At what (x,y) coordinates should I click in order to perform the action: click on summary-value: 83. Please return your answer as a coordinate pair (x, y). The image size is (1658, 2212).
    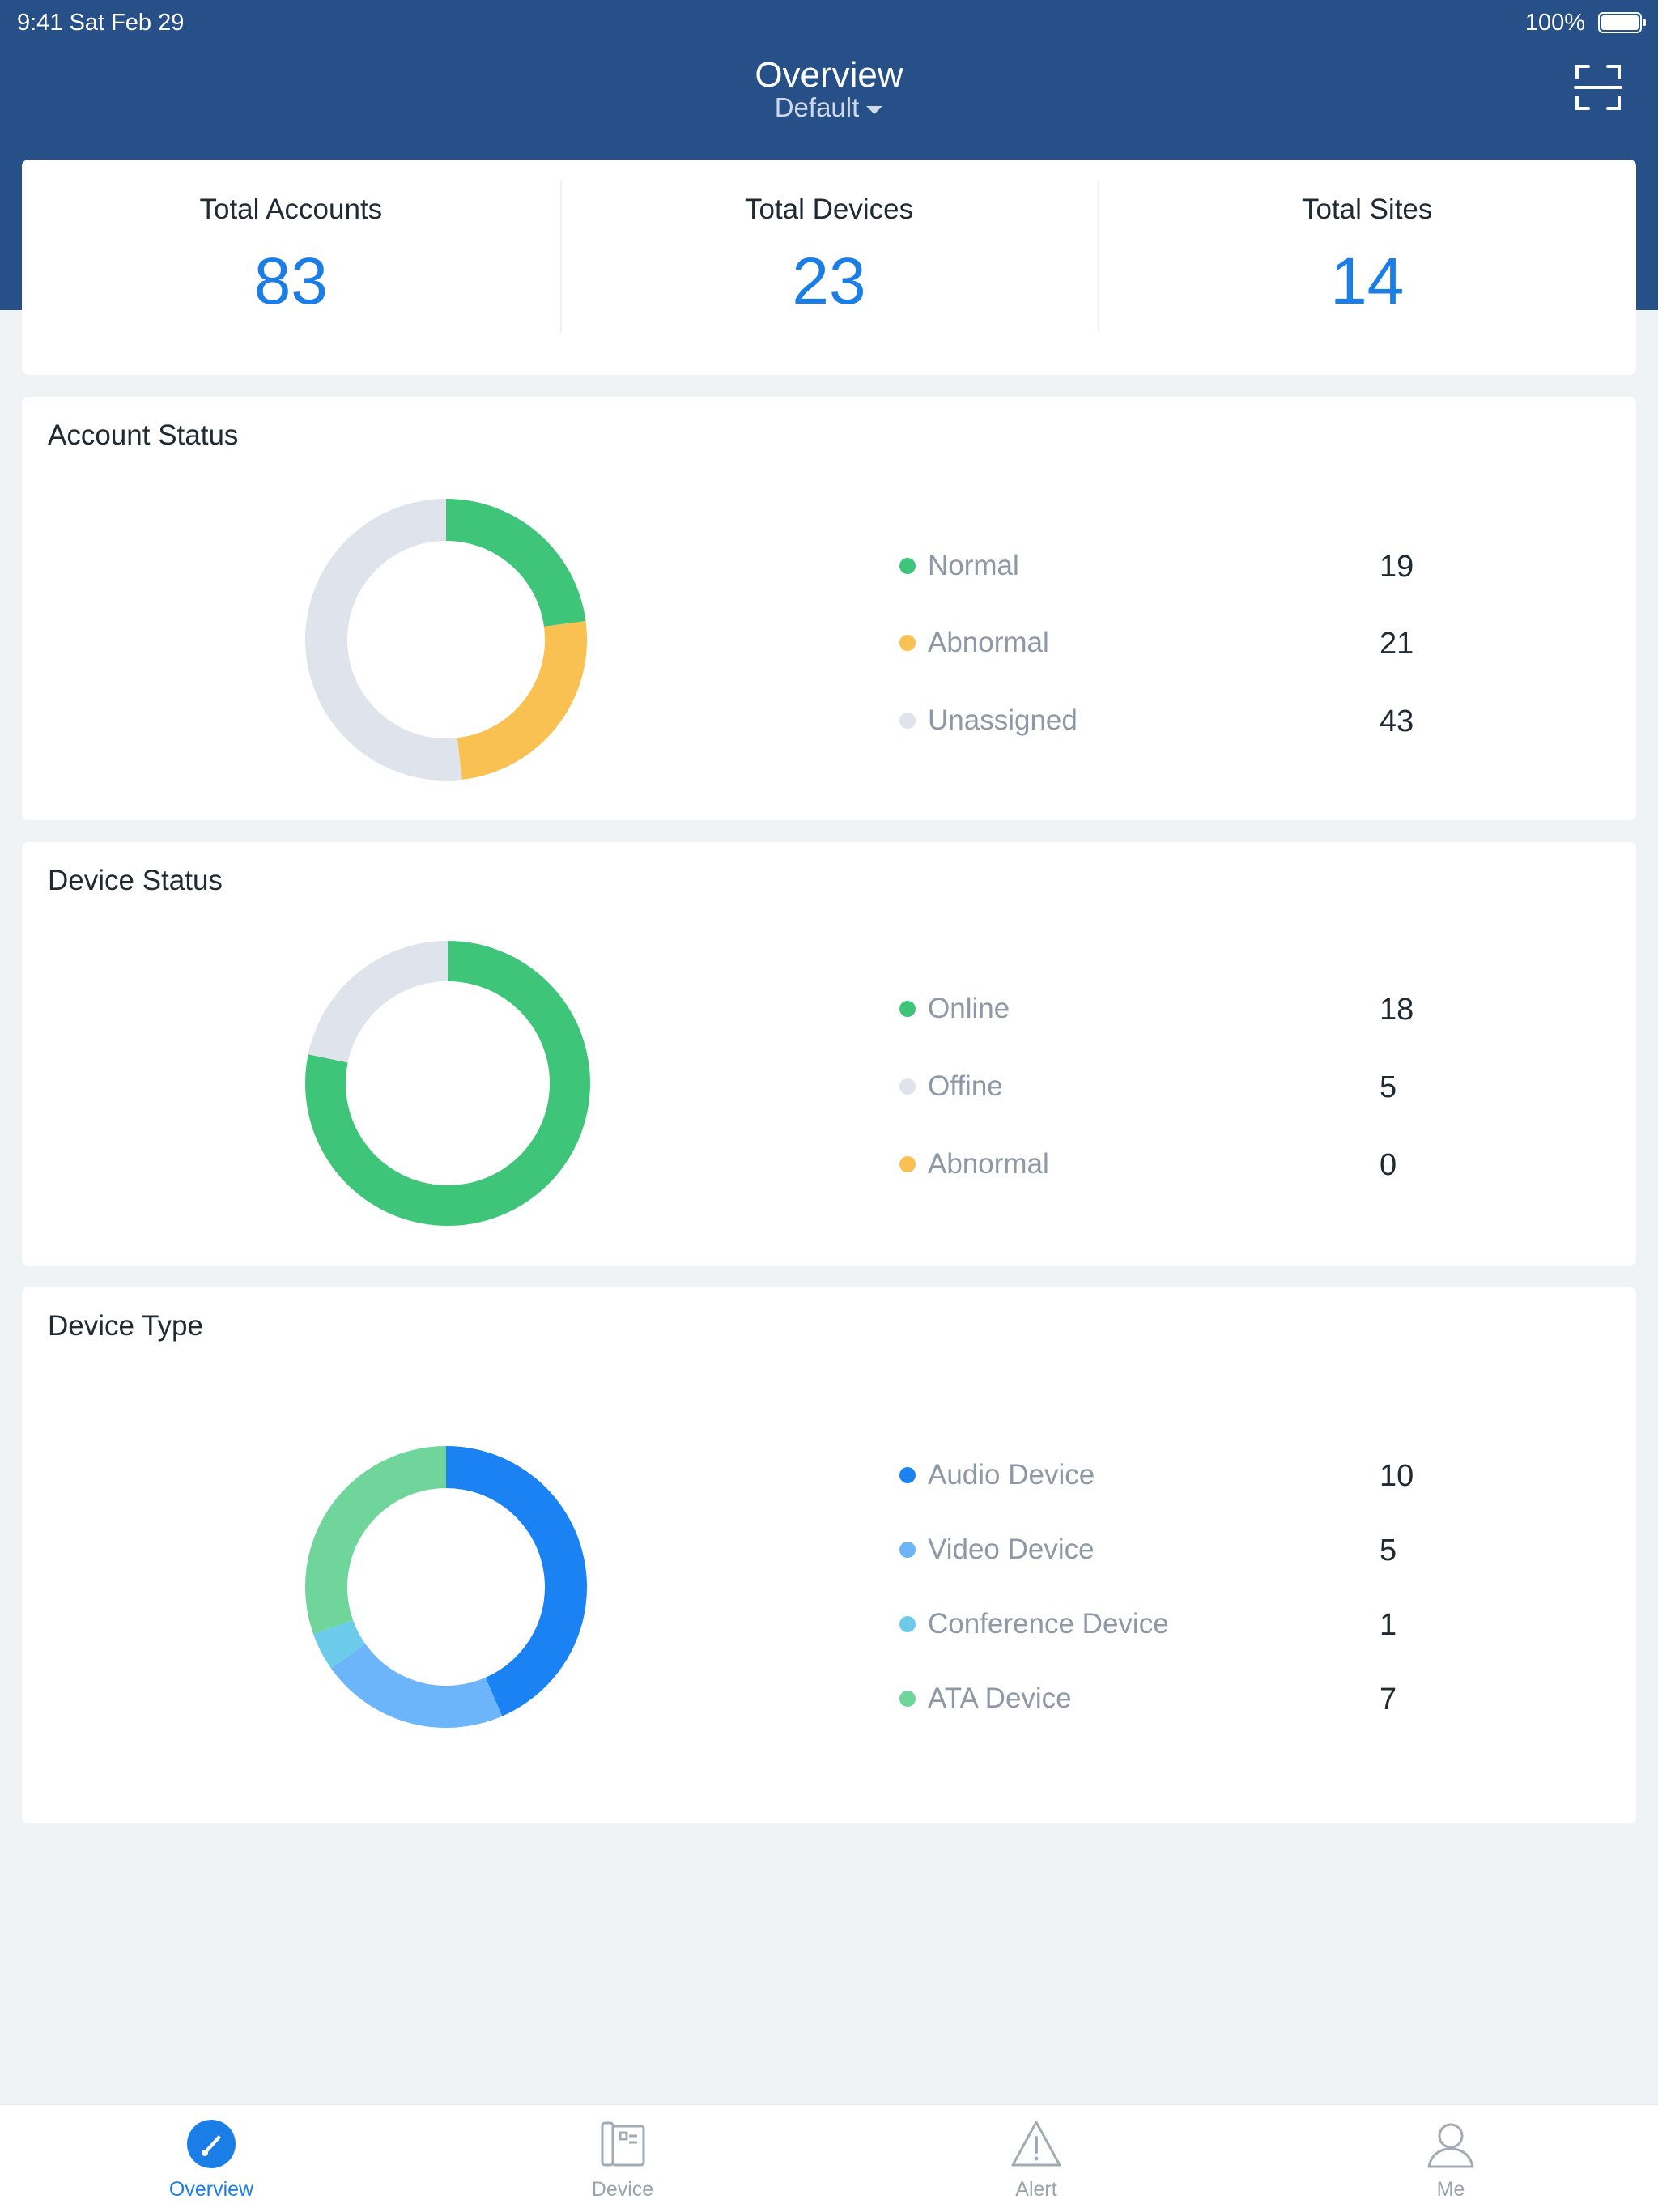
    Looking at the image, I should click on (290, 282).